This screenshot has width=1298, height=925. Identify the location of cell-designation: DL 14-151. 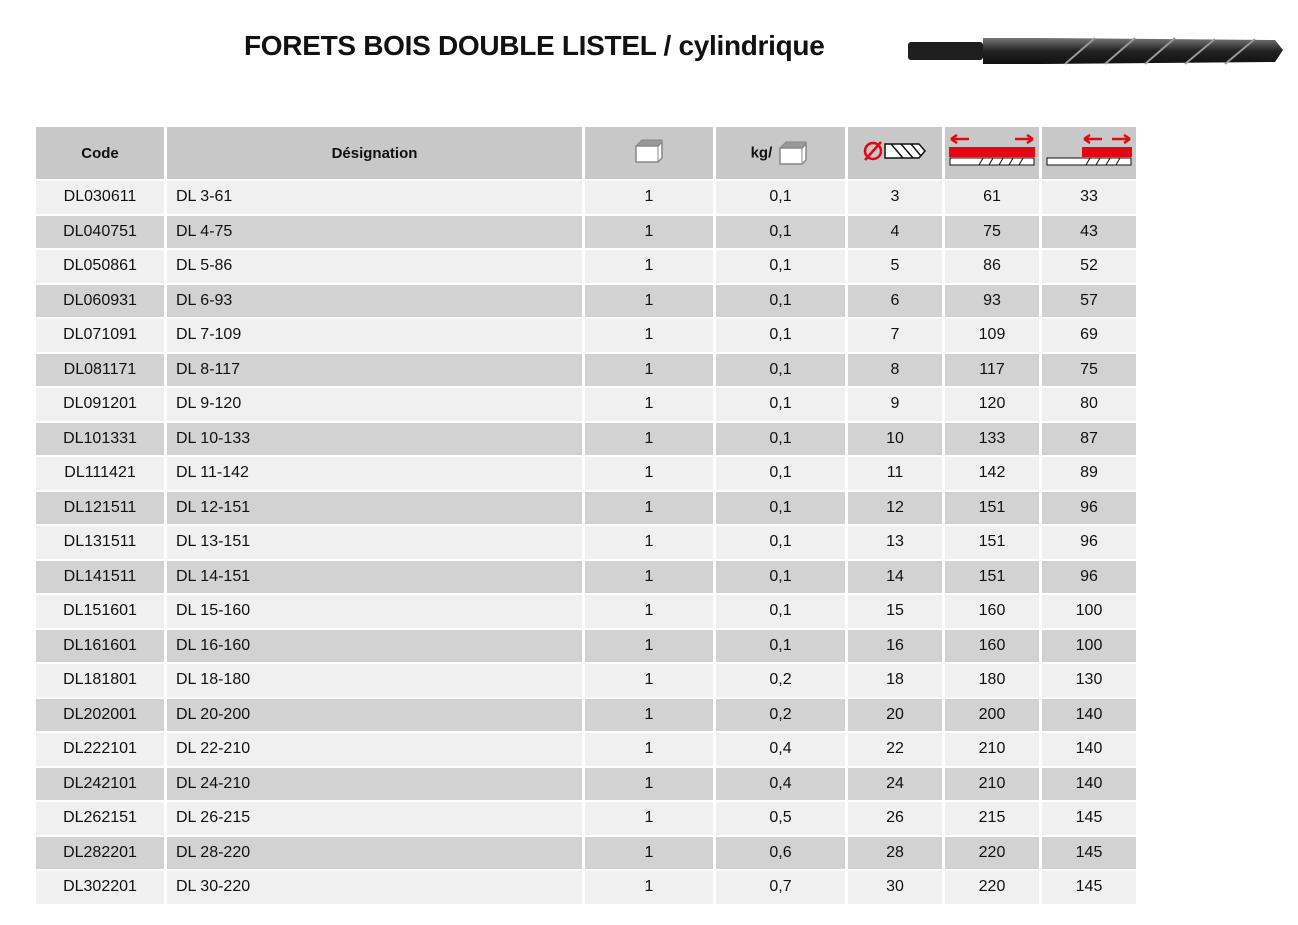
(374, 576).